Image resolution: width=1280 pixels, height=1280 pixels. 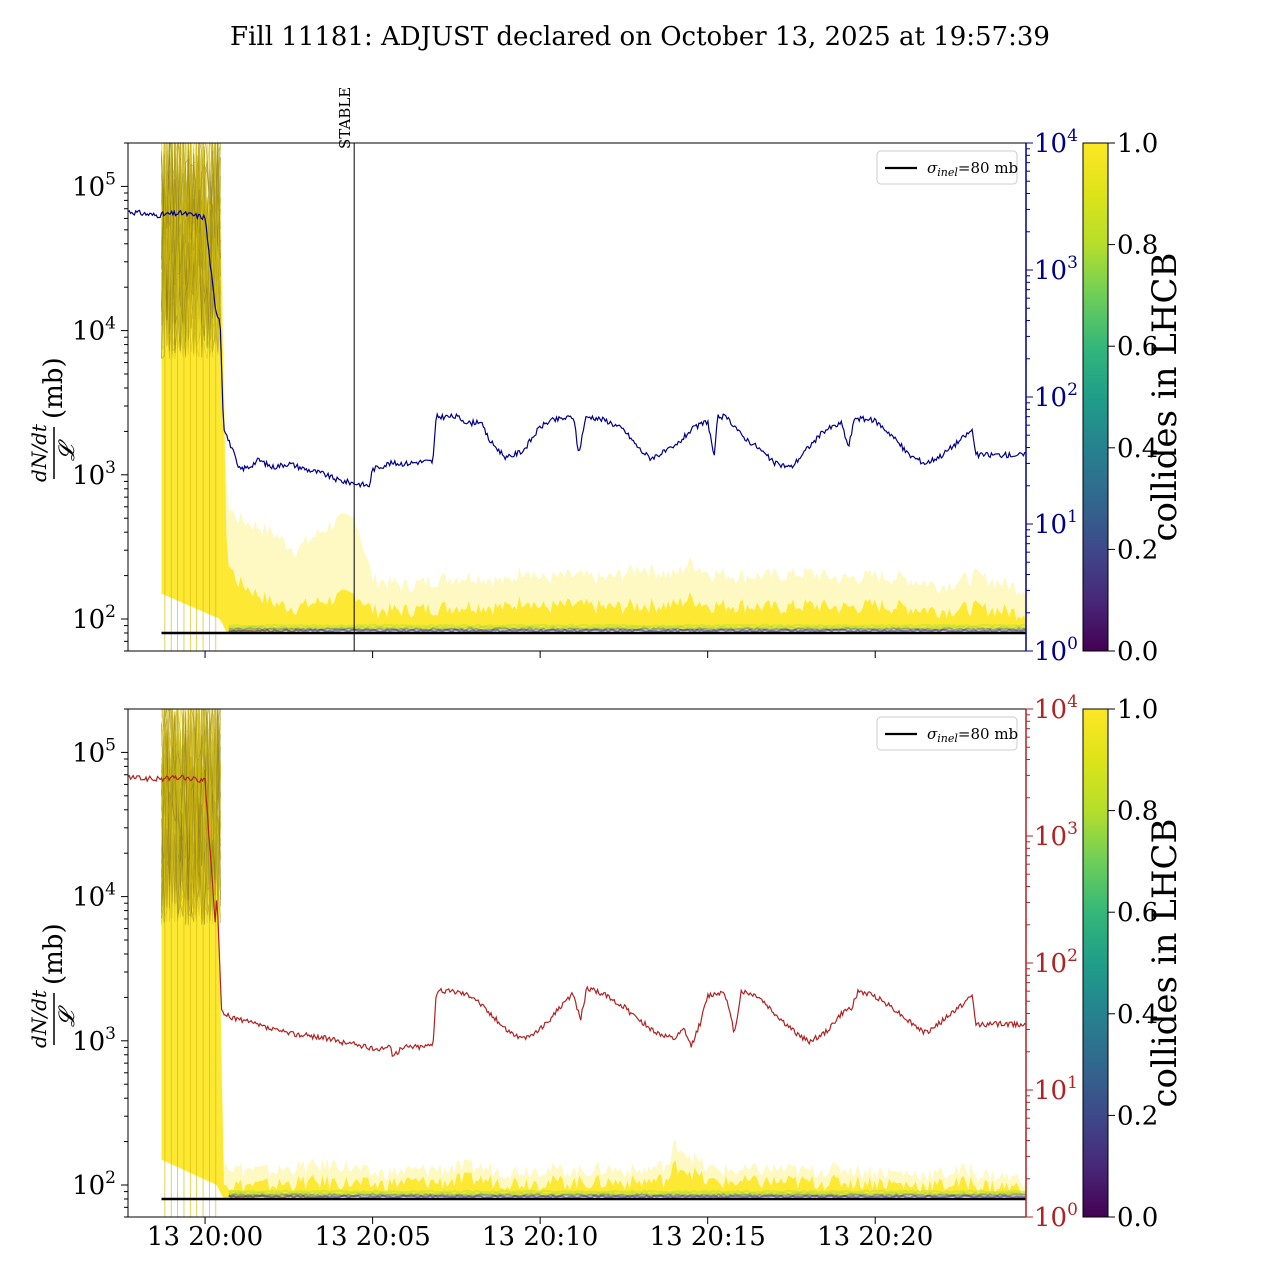 What do you see at coordinates (708, 1237) in the screenshot?
I see `x-tick-label: 13 20:15` at bounding box center [708, 1237].